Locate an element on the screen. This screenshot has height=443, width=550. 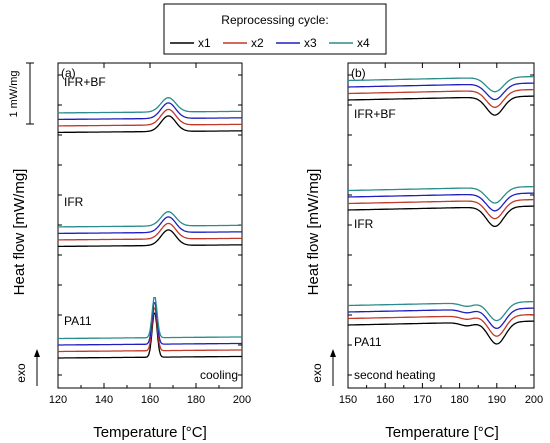
exo-arrow-left: exo is located at coordinates (27, 367).